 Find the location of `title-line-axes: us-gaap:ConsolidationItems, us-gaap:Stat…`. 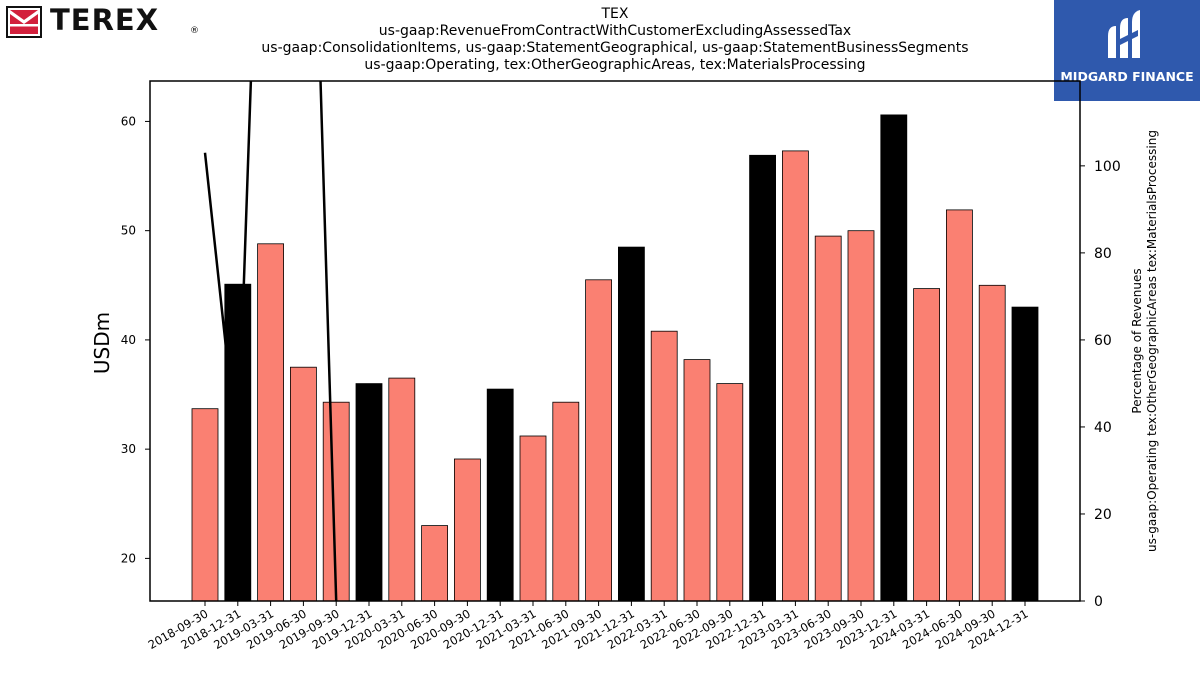

title-line-axes: us-gaap:ConsolidationItems, us-gaap:Stat… is located at coordinates (615, 48).